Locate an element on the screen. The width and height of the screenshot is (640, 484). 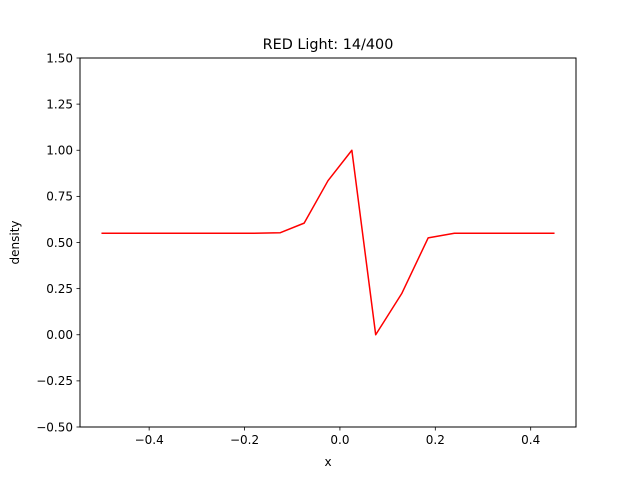
y-tick-label: −0.25 is located at coordinates (54, 381).